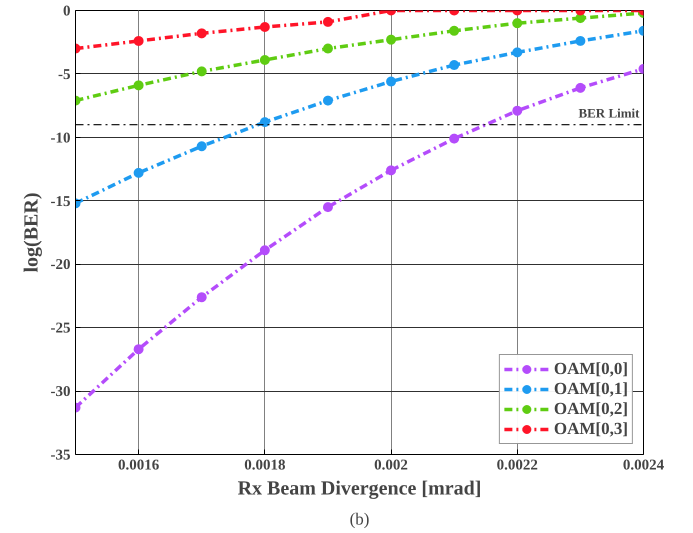 The height and width of the screenshot is (533, 693). I want to click on x-tick-label: 0.0024, so click(643, 466).